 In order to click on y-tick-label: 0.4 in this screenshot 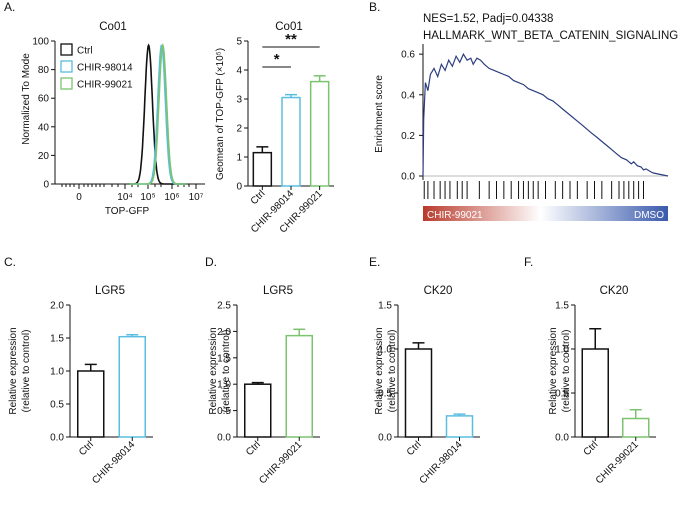, I will do `click(408, 95)`.